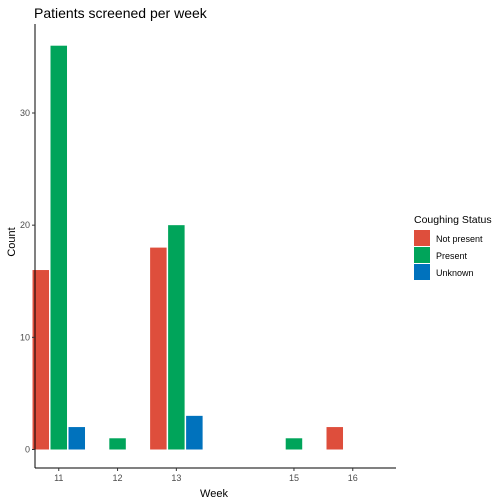 This screenshot has width=504, height=504. I want to click on y-tick-label: 10, so click(25, 337).